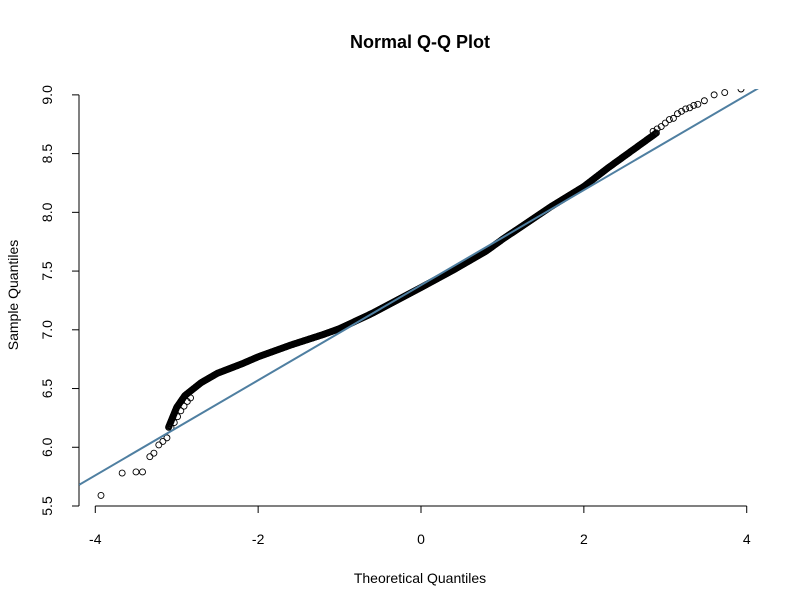  I want to click on x-axis: -4 -2 0 2 4, so click(420, 526).